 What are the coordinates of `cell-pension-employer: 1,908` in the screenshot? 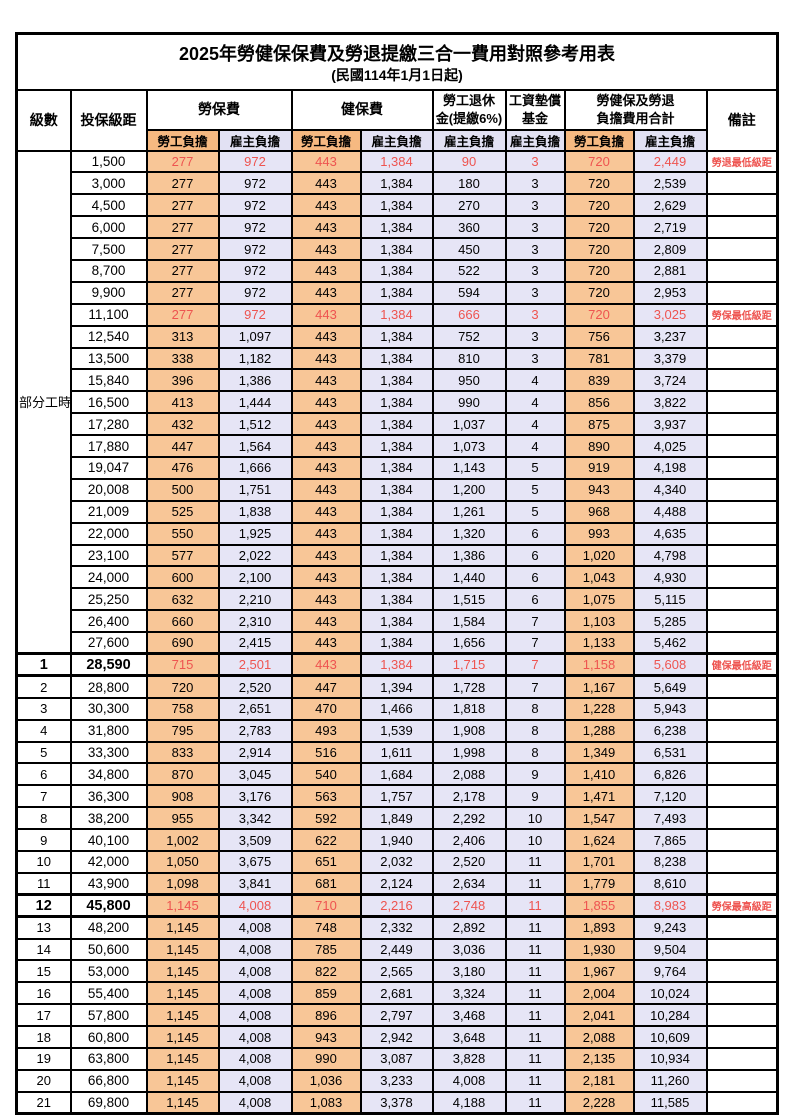 It's located at (469, 730).